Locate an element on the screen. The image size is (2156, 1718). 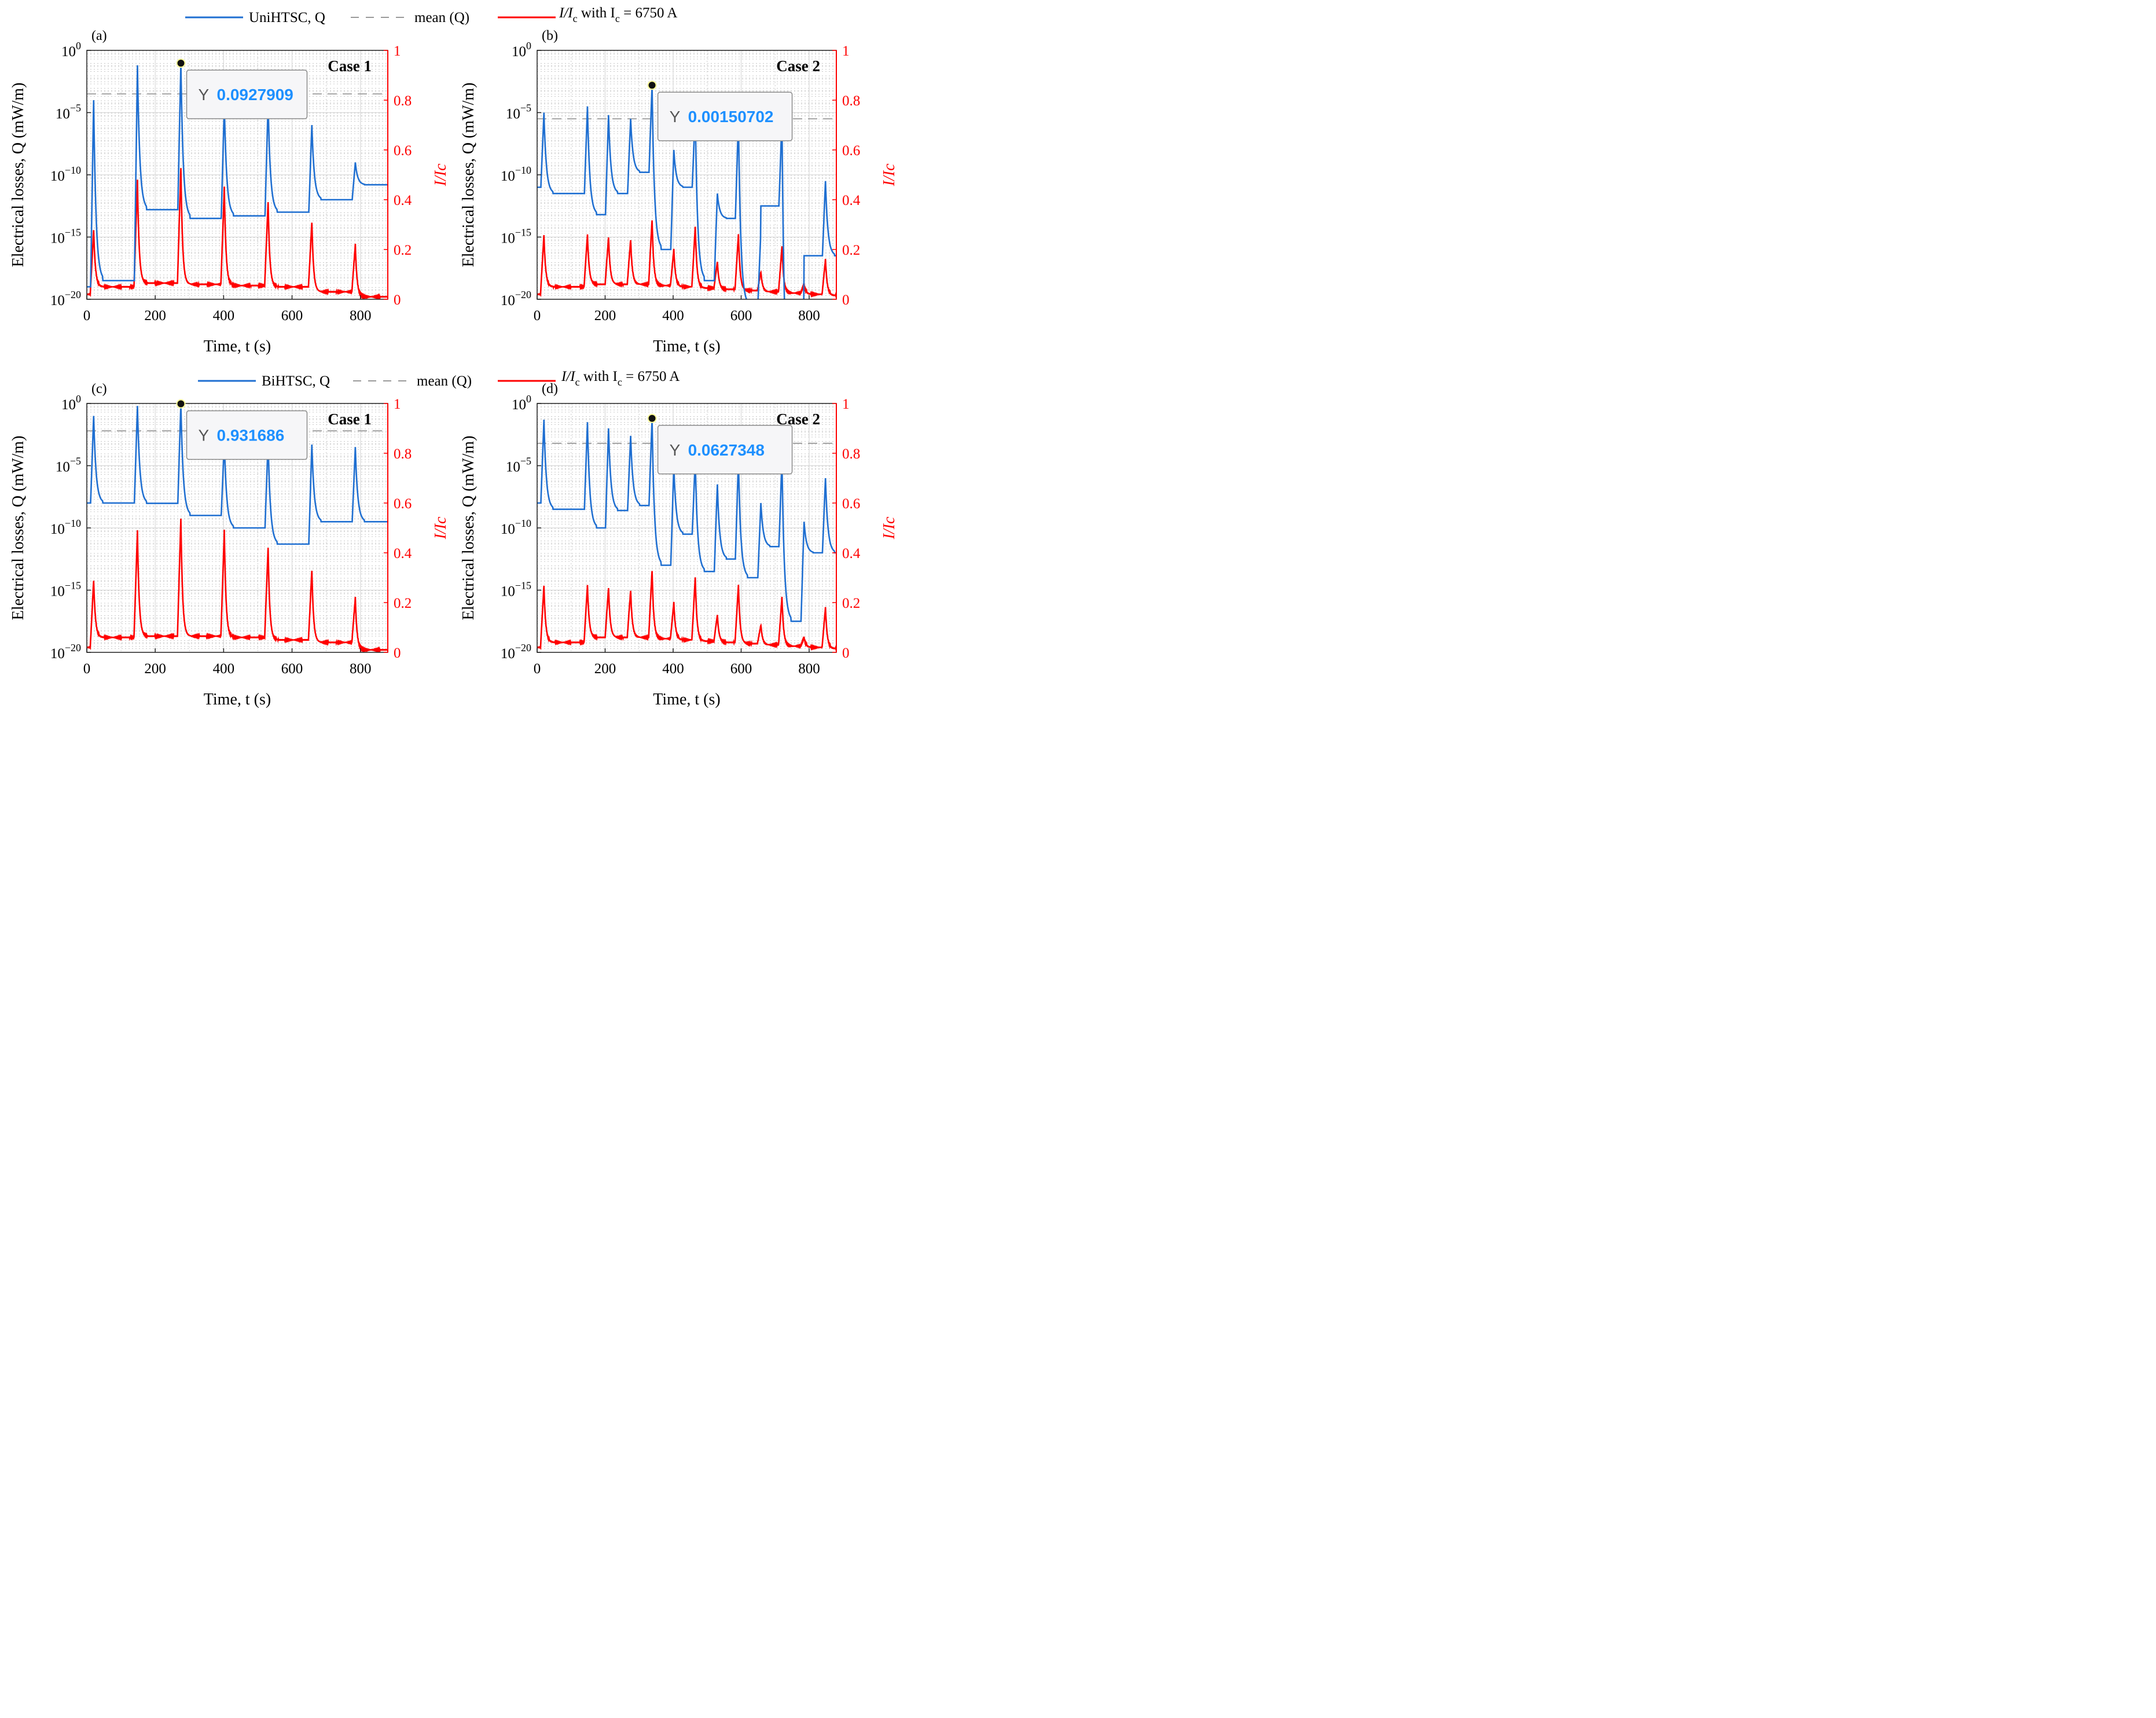
datatip: Y 0.0627348 is located at coordinates (725, 450).